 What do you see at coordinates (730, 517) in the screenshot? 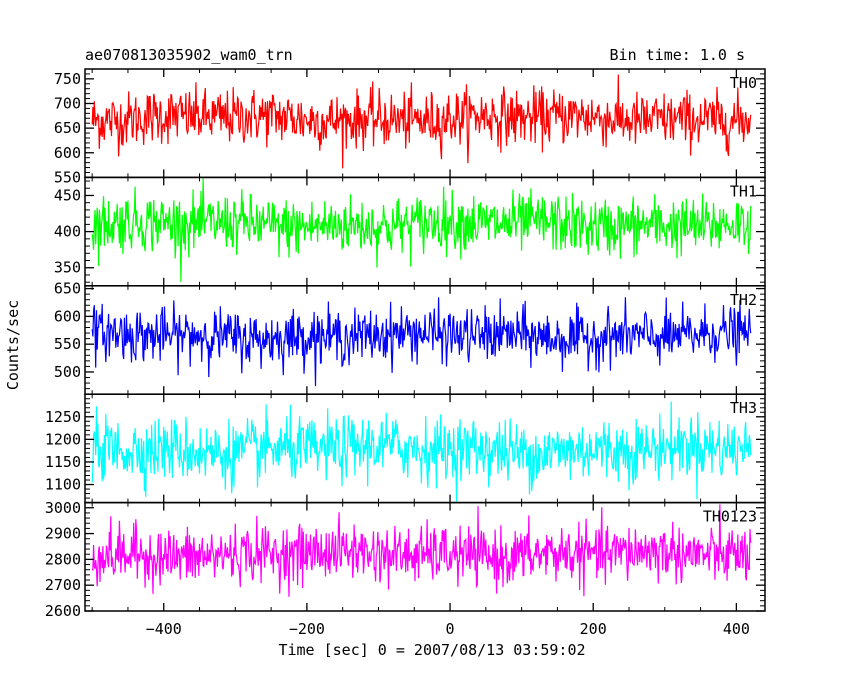
I see `series-label-th0123: TH0123` at bounding box center [730, 517].